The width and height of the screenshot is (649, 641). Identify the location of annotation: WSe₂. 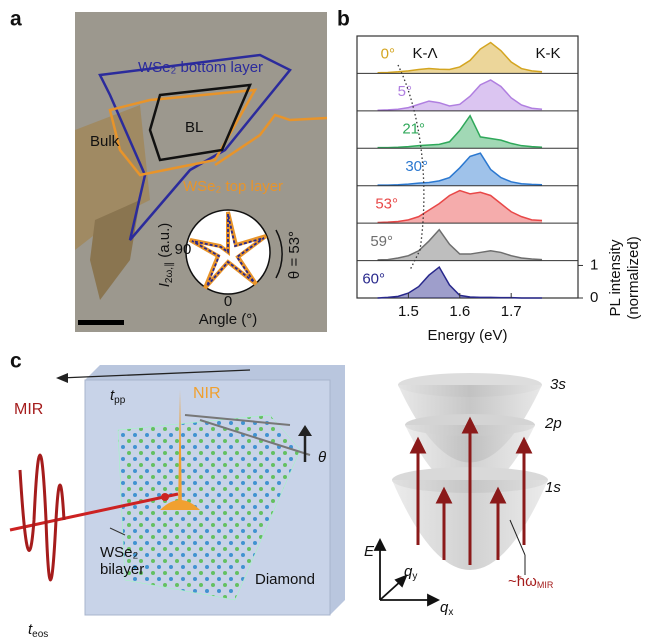
(119, 552).